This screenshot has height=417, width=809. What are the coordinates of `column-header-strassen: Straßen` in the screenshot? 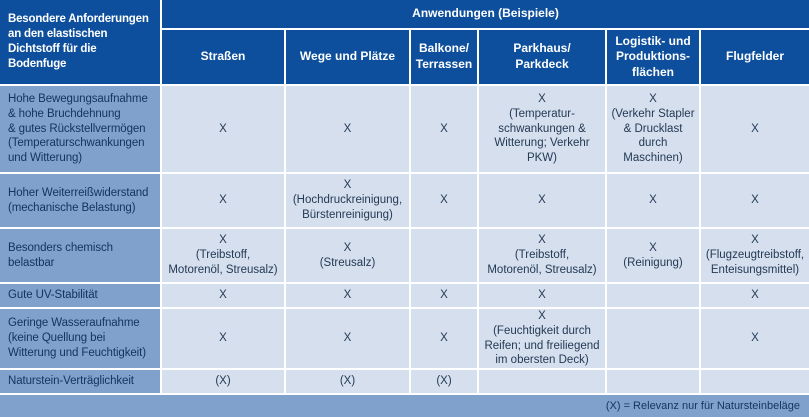 It's located at (223, 57).